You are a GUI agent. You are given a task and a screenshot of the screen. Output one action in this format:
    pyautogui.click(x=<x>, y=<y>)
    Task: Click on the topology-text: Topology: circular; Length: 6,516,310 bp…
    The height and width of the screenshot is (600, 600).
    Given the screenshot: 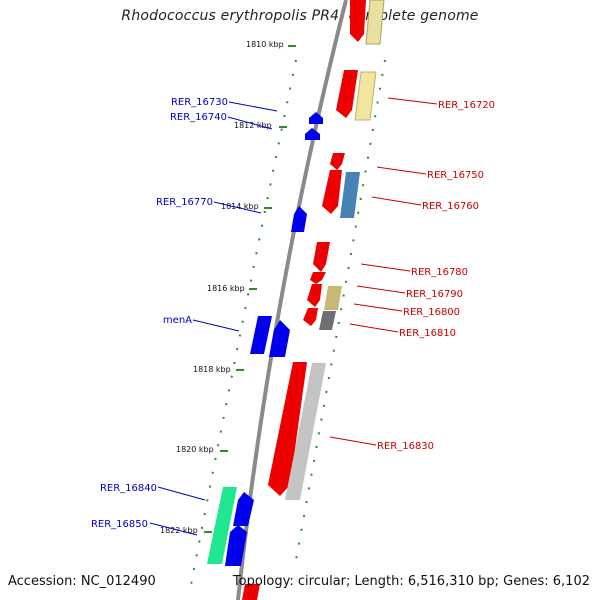 What is the action you would take?
    pyautogui.click(x=411, y=581)
    